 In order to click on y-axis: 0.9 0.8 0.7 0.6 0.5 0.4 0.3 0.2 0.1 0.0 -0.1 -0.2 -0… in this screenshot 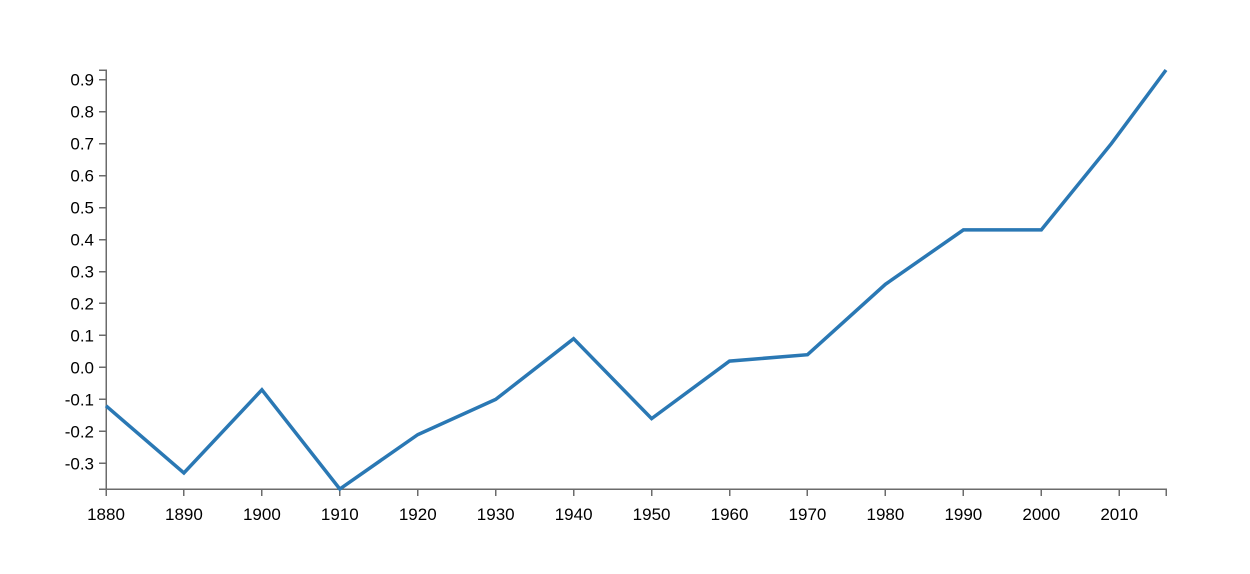, I will do `click(86, 279)`.